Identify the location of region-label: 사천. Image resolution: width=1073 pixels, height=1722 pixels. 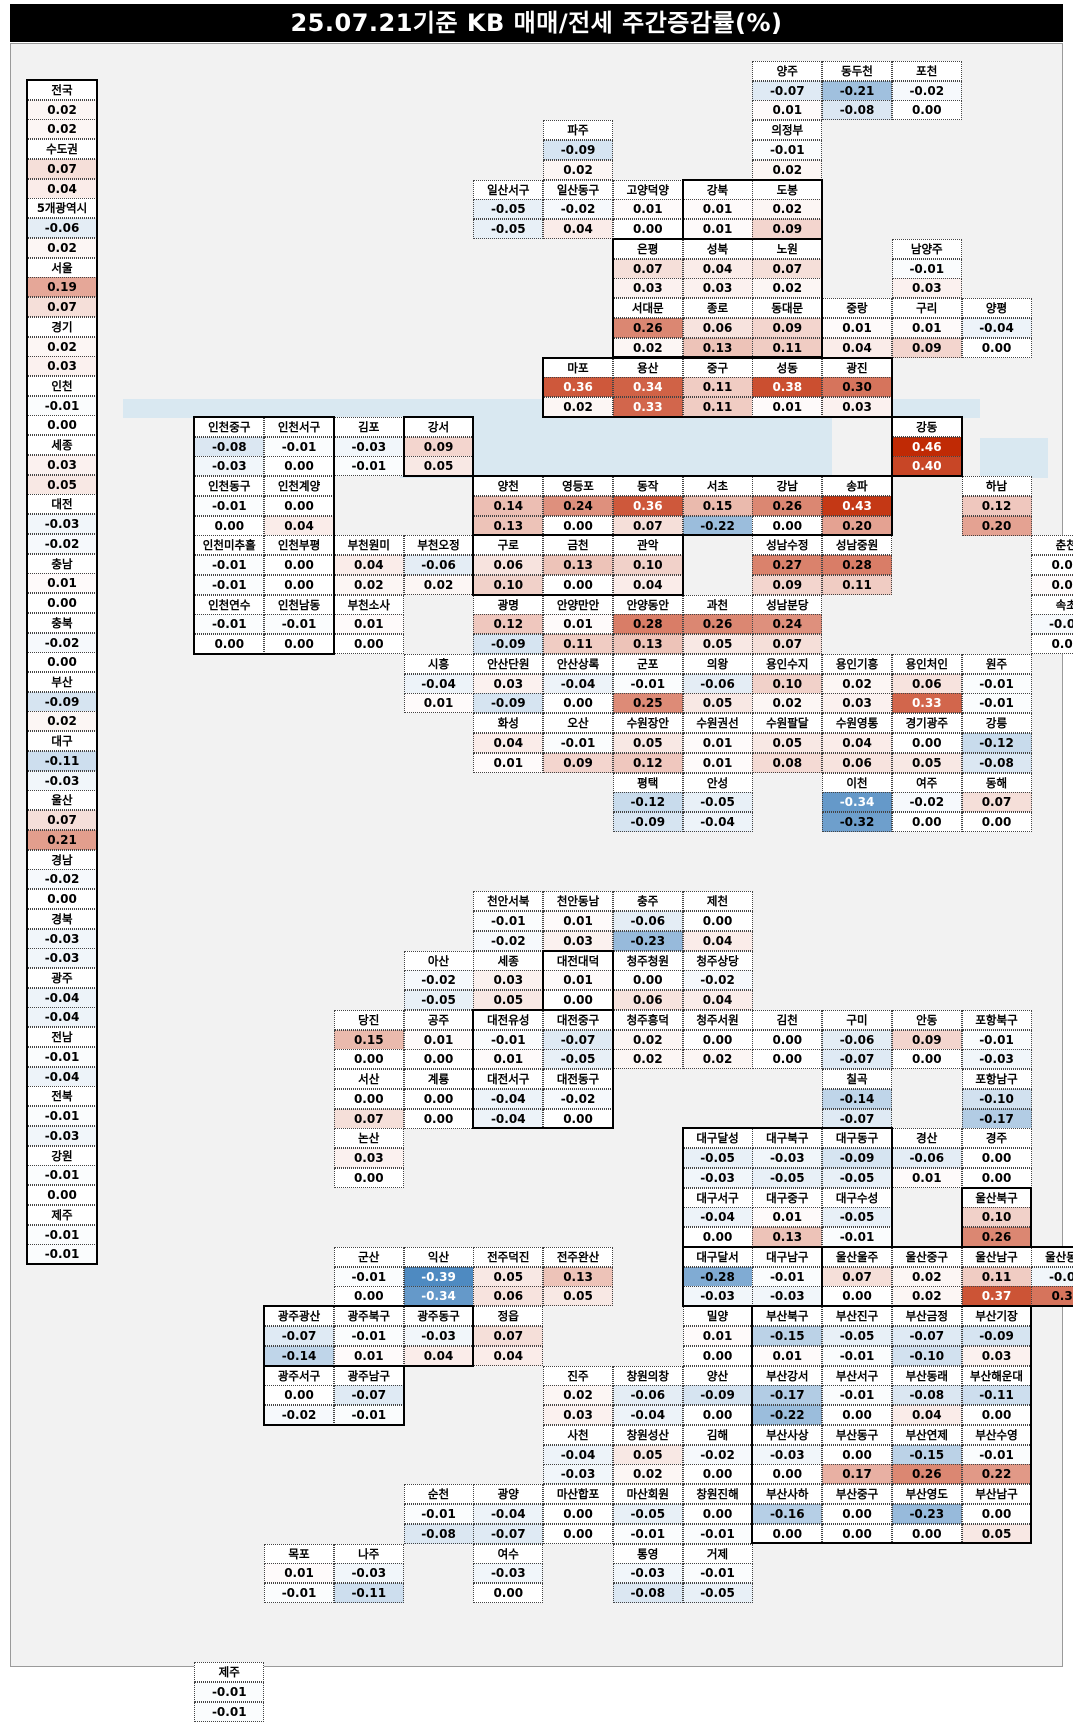
(578, 1434).